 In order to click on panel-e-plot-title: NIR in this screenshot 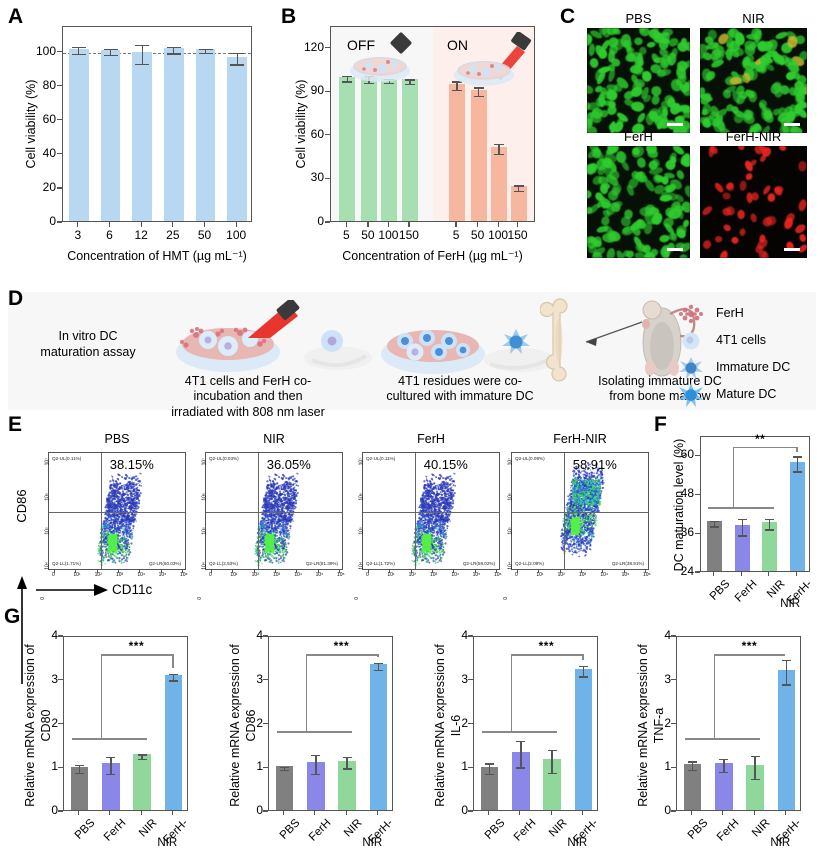, I will do `click(274, 439)`.